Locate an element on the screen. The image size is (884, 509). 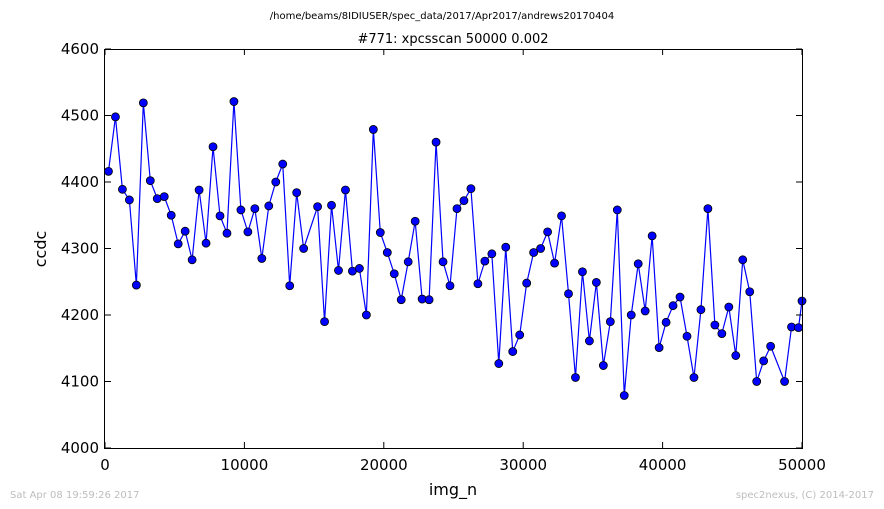
x-tick-label: 20000 is located at coordinates (384, 465).